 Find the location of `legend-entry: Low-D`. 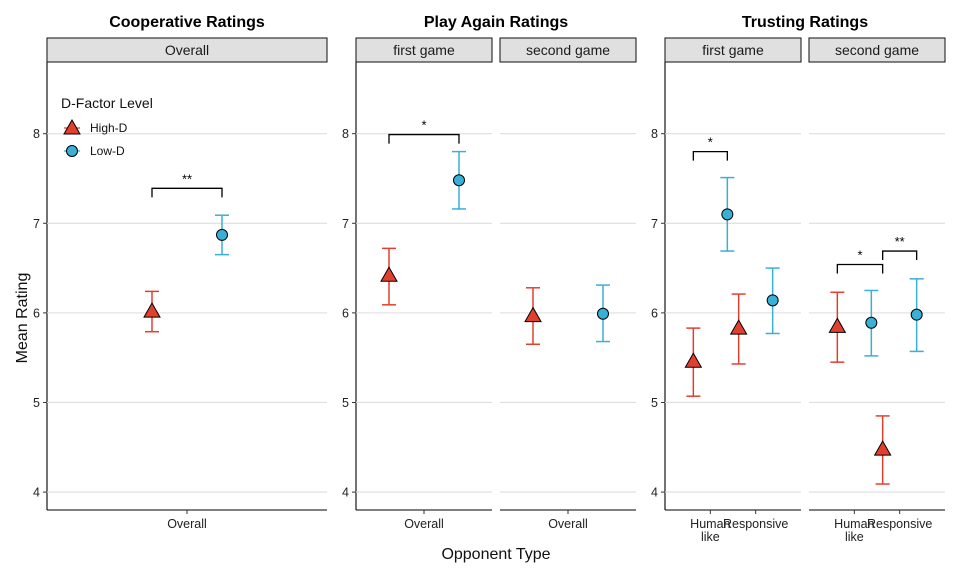

legend-entry: Low-D is located at coordinates (94, 151).